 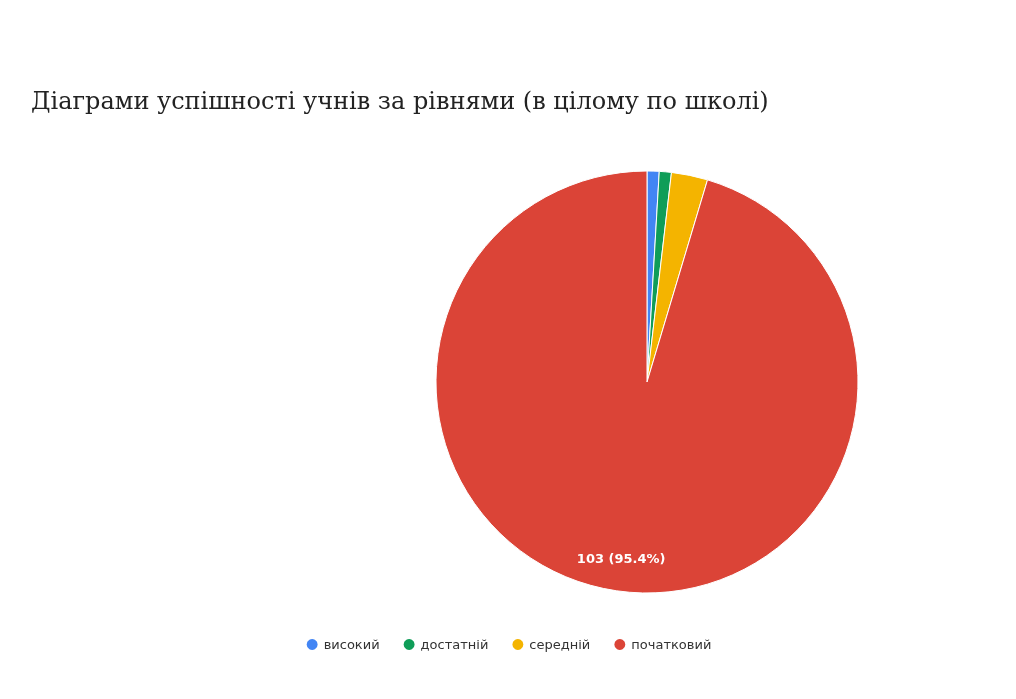 What do you see at coordinates (454, 644) in the screenshot?
I see `legend-label: достатній` at bounding box center [454, 644].